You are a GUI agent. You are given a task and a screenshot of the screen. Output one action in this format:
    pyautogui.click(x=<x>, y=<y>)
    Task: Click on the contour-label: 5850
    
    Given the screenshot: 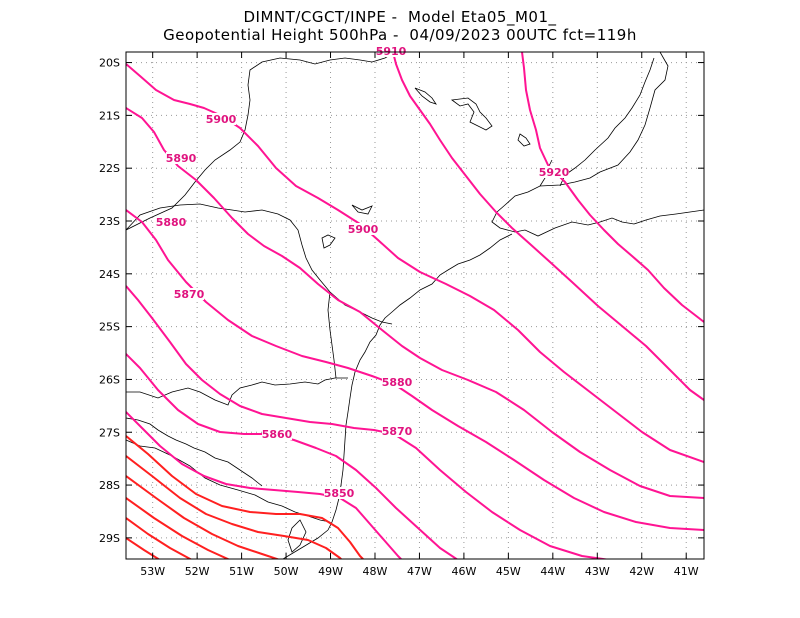 What is the action you would take?
    pyautogui.click(x=339, y=493)
    